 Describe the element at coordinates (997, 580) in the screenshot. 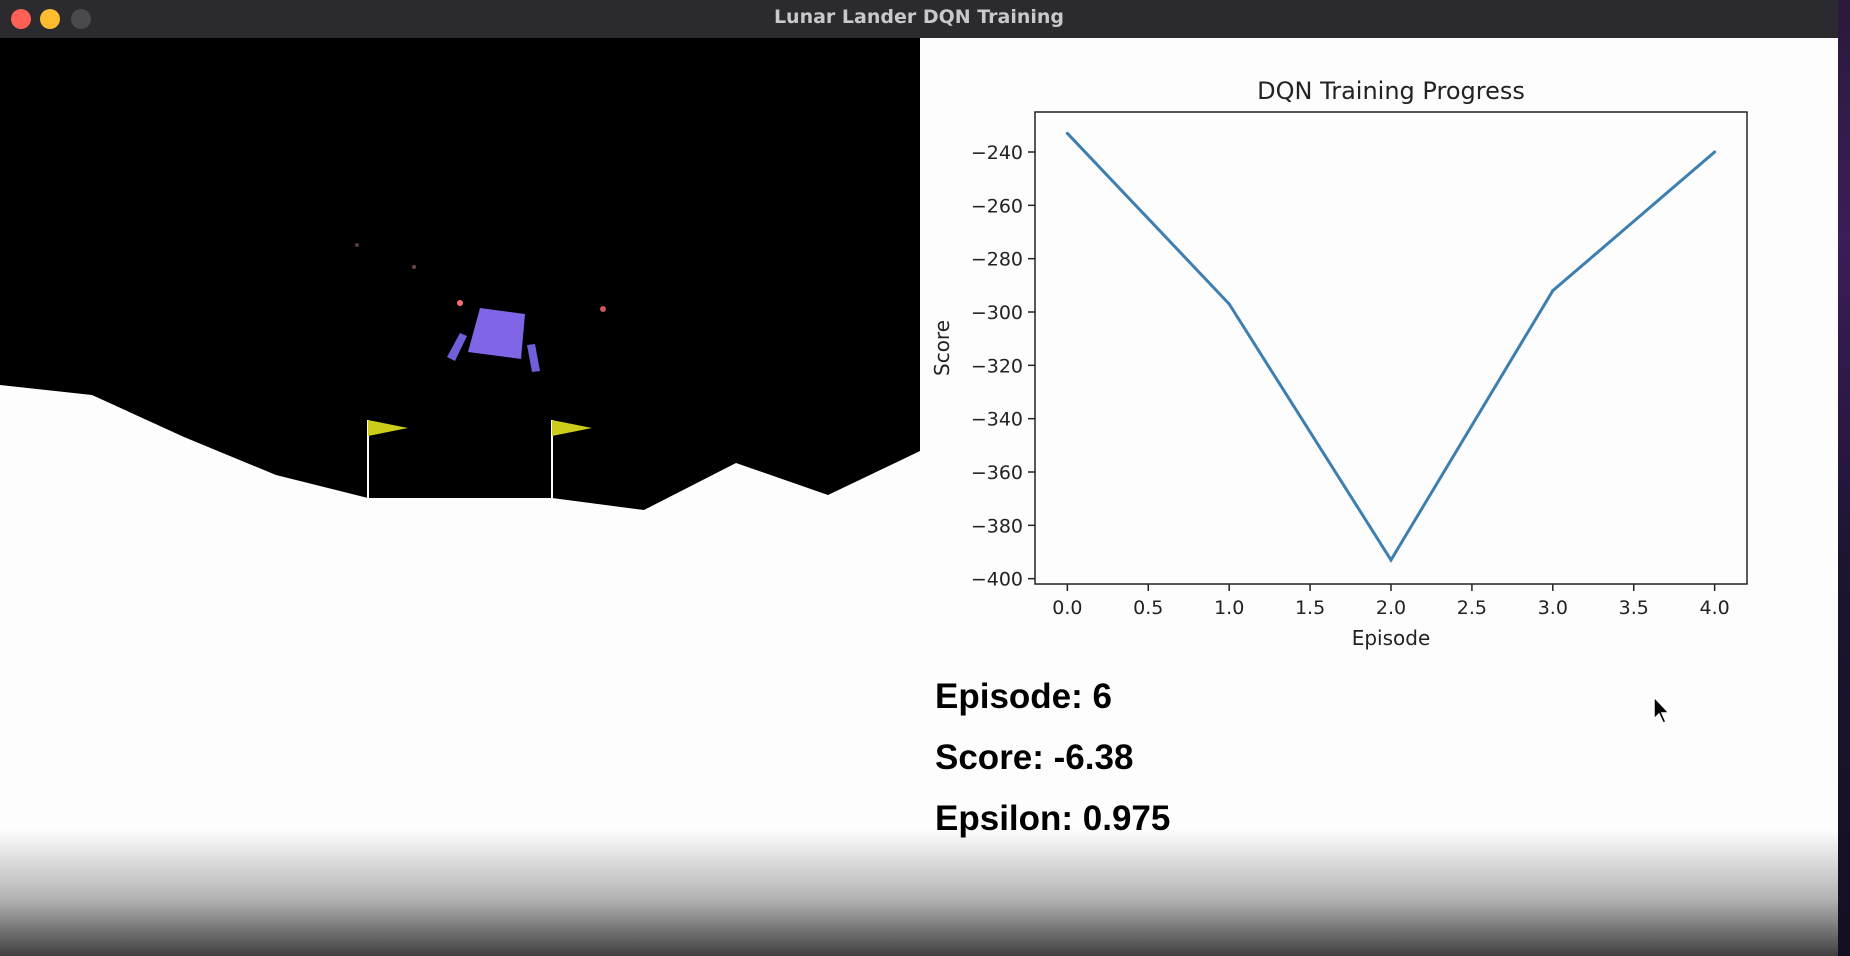

I see `y-tick-label: −400` at that location.